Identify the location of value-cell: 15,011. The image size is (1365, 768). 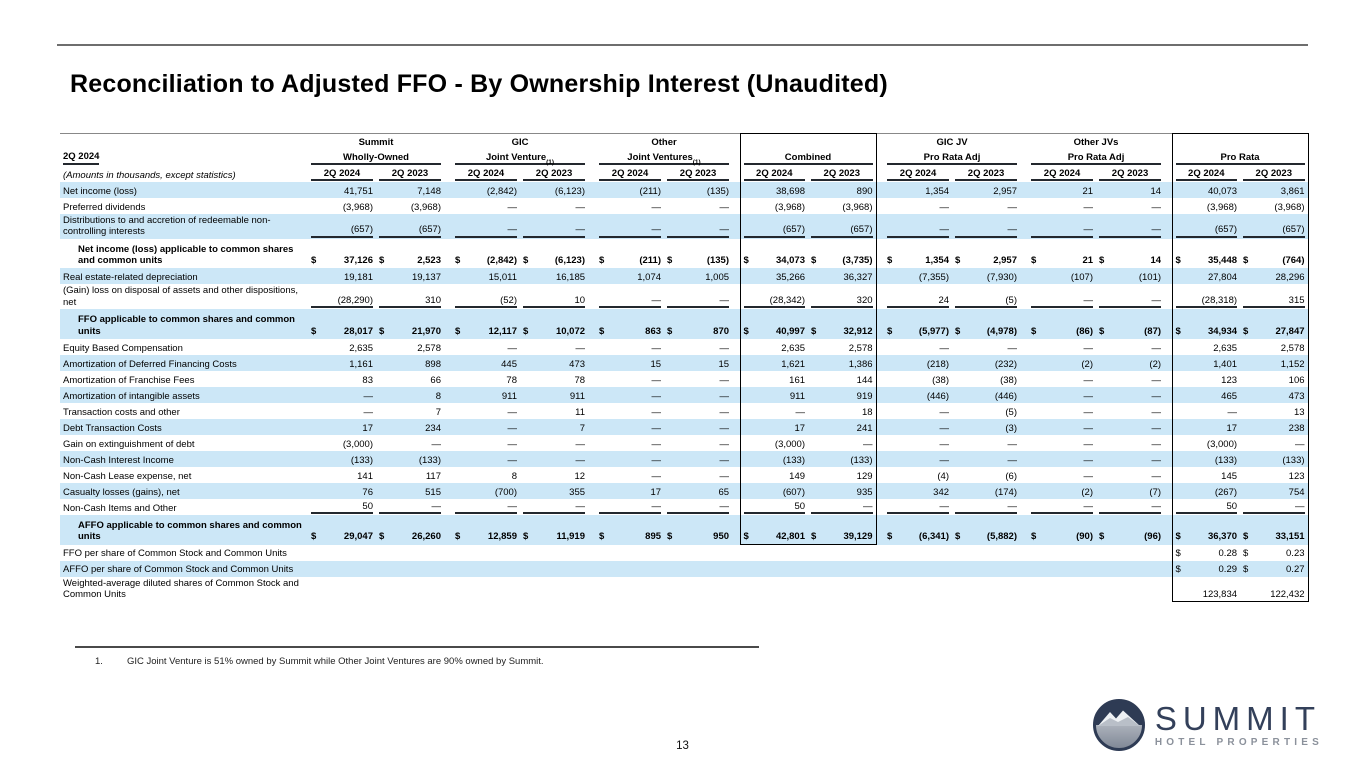
(486, 276).